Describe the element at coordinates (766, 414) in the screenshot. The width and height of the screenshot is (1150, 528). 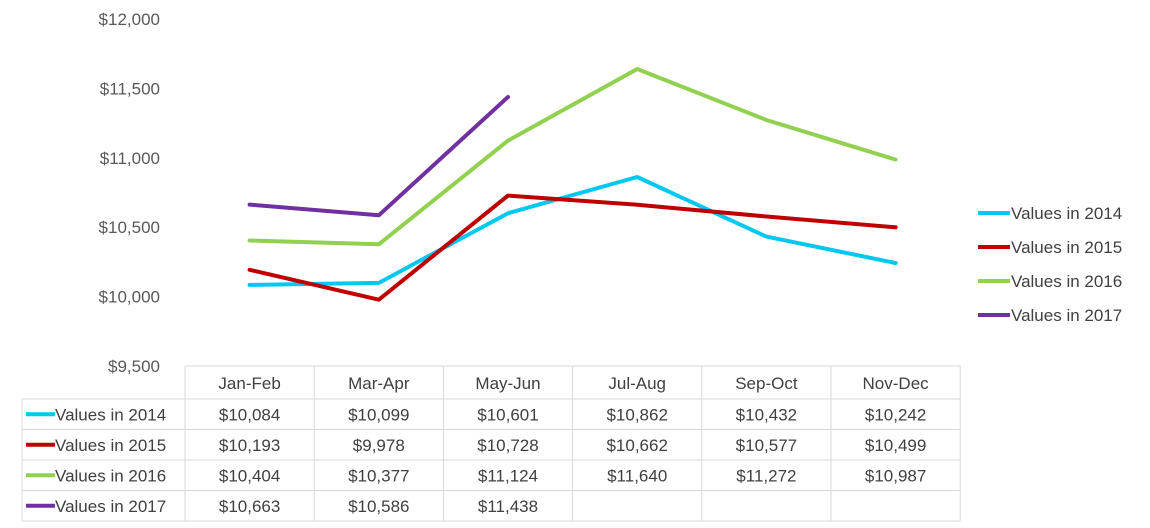
I see `table-cell-value: $10,432` at that location.